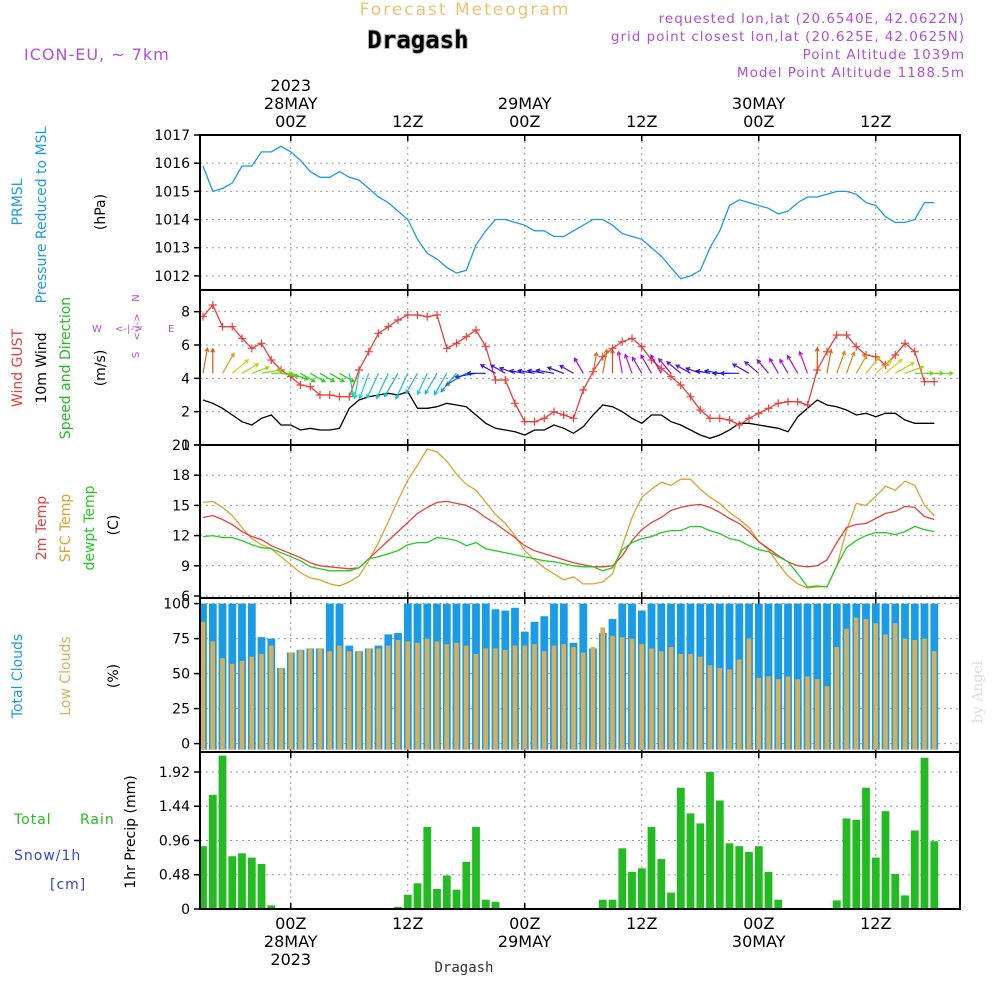 This screenshot has height=1000, width=1000. What do you see at coordinates (463, 968) in the screenshot?
I see `footer-location: Dragash` at bounding box center [463, 968].